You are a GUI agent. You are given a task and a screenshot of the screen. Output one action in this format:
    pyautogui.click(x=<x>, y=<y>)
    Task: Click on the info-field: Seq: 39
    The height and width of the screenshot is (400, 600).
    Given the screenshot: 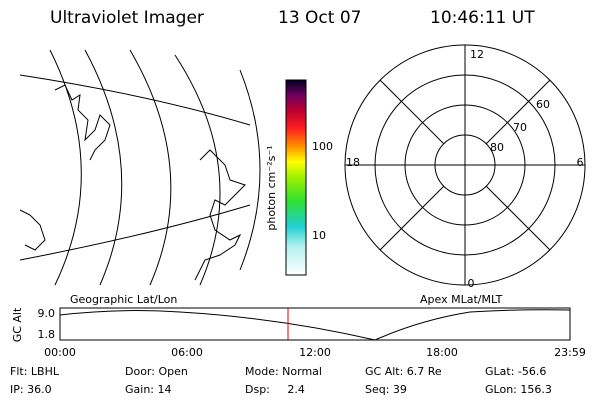 What is the action you would take?
    pyautogui.click(x=386, y=389)
    